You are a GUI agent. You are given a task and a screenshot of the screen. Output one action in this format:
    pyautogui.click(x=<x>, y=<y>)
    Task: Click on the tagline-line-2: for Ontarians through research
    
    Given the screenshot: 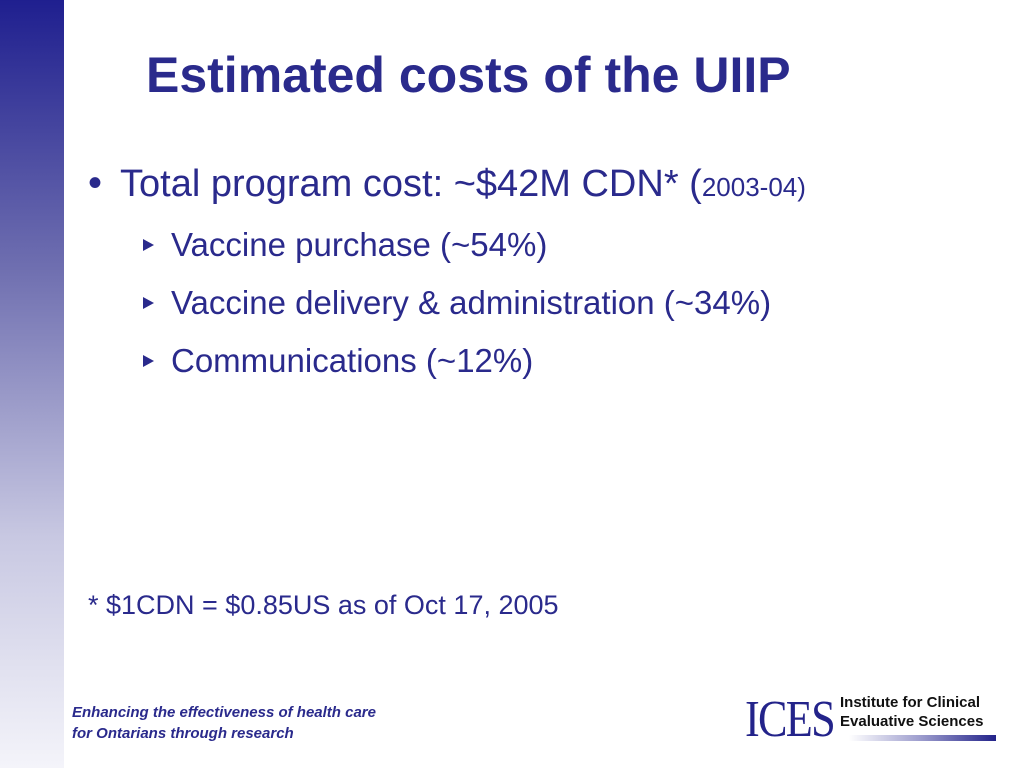 What is the action you would take?
    pyautogui.click(x=183, y=733)
    